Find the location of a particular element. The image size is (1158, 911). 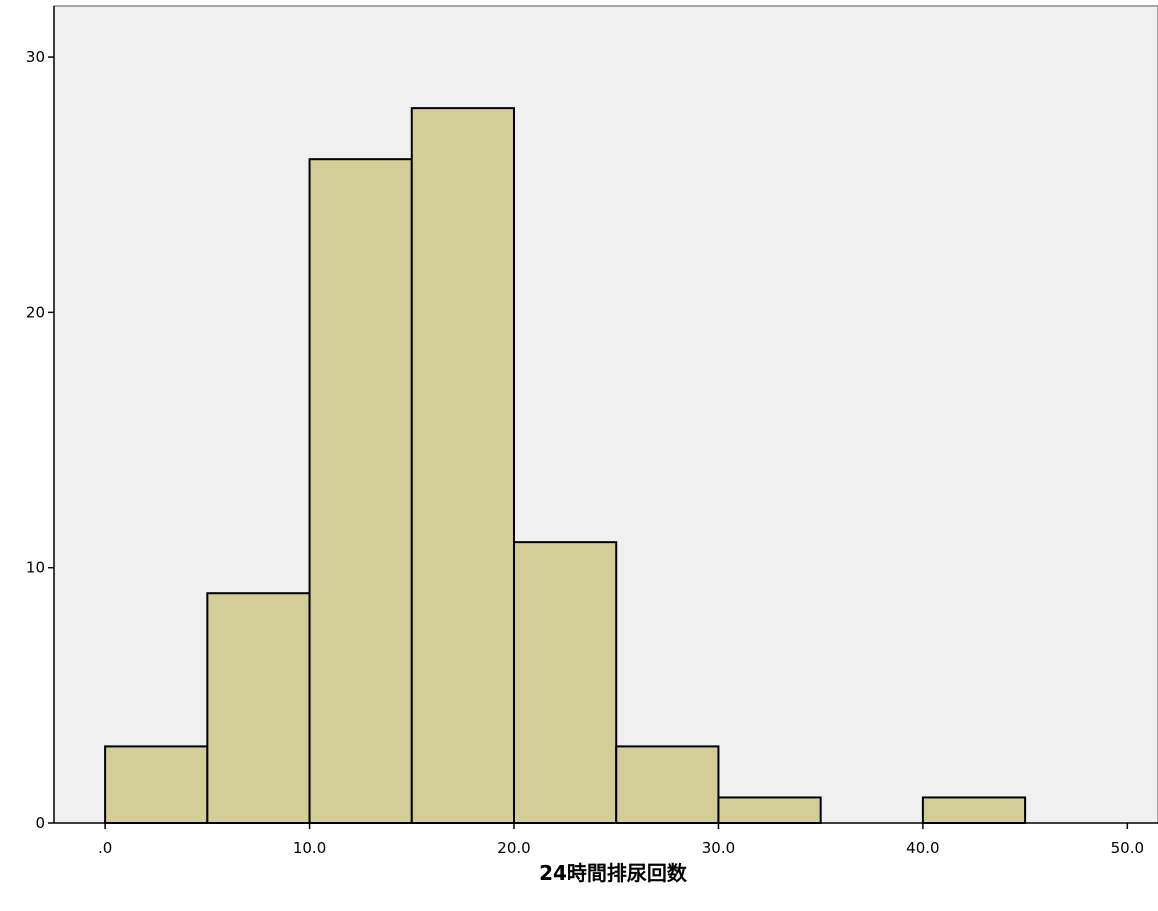

x-tick-label: 50.0 is located at coordinates (1127, 848).